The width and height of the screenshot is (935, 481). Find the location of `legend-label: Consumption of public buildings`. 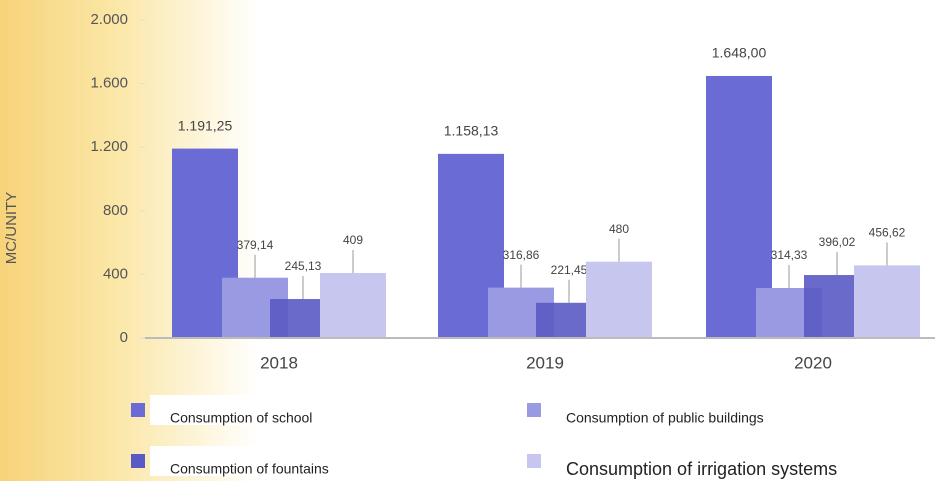

legend-label: Consumption of public buildings is located at coordinates (665, 418).